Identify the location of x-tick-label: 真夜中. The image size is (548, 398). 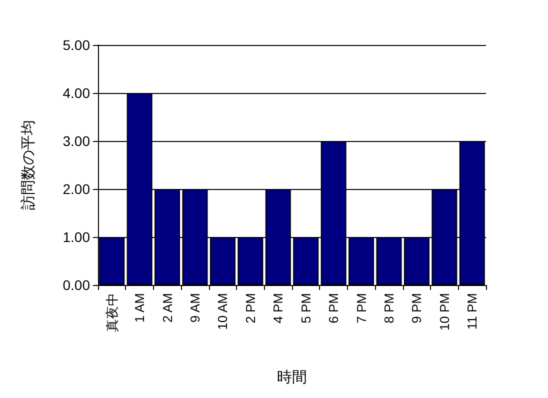
(112, 312).